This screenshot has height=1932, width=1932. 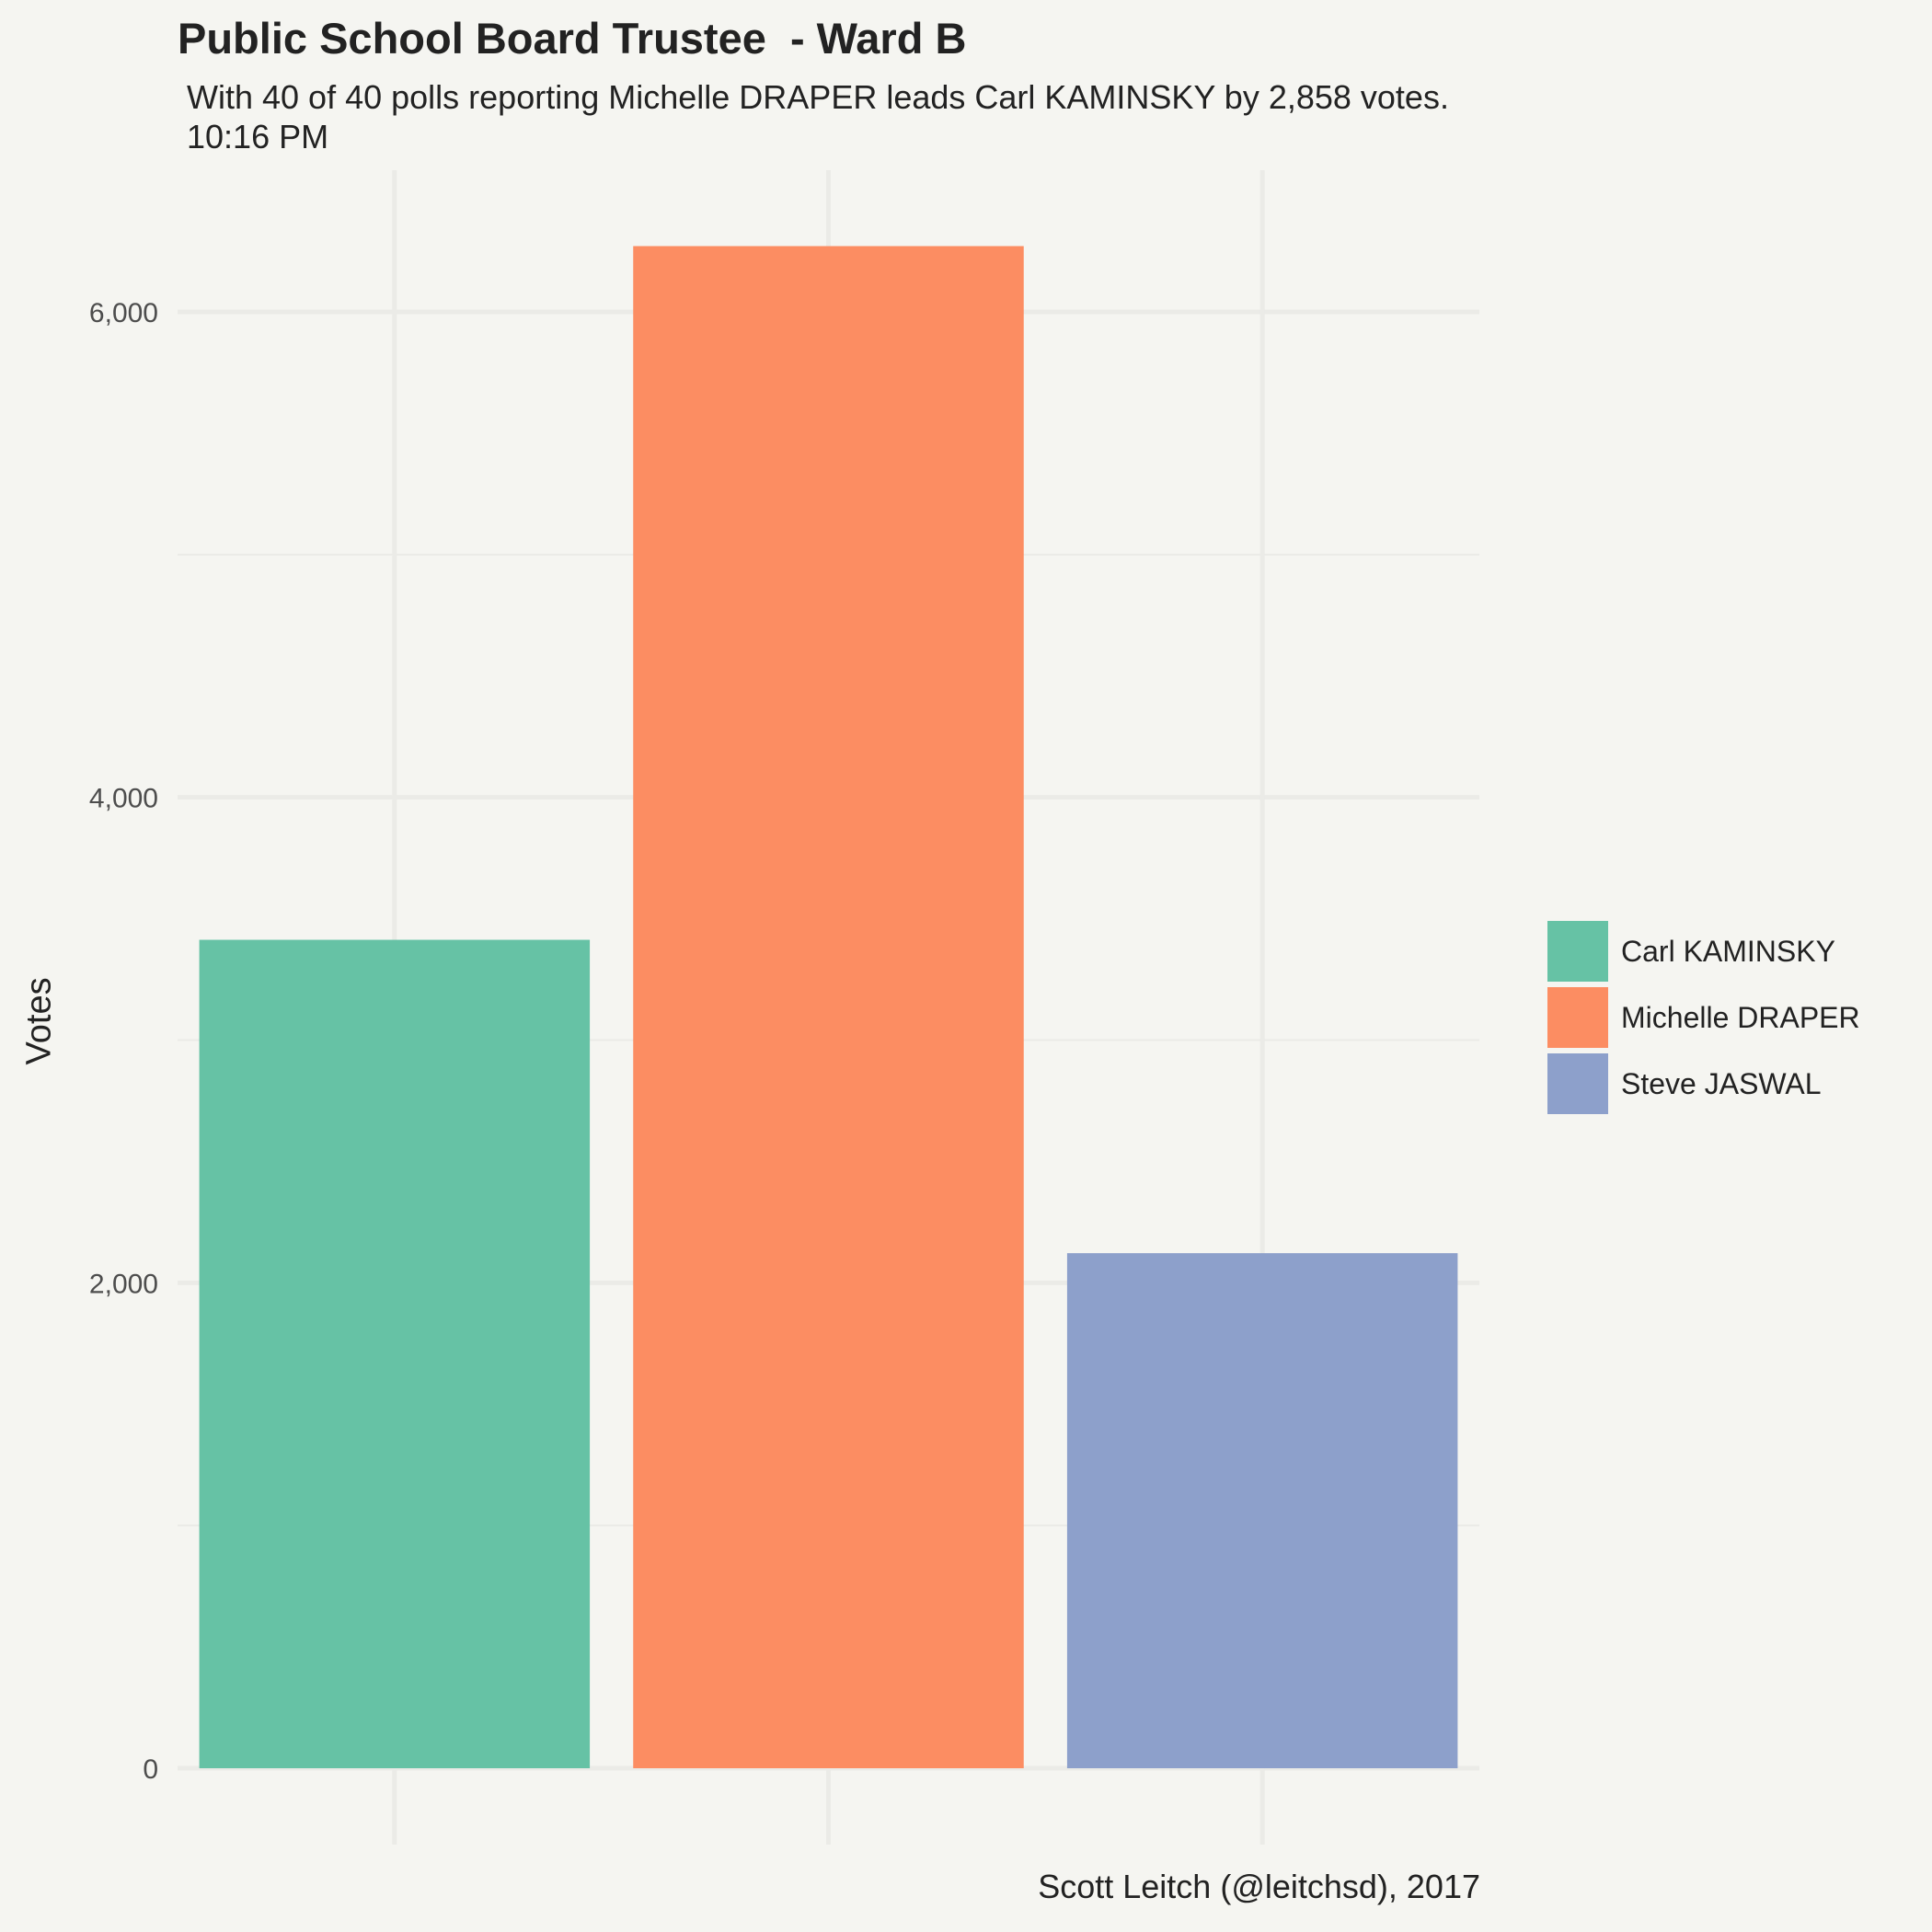 What do you see at coordinates (572, 38) in the screenshot?
I see `chart-title: Public School Board Trustee - Ward B` at bounding box center [572, 38].